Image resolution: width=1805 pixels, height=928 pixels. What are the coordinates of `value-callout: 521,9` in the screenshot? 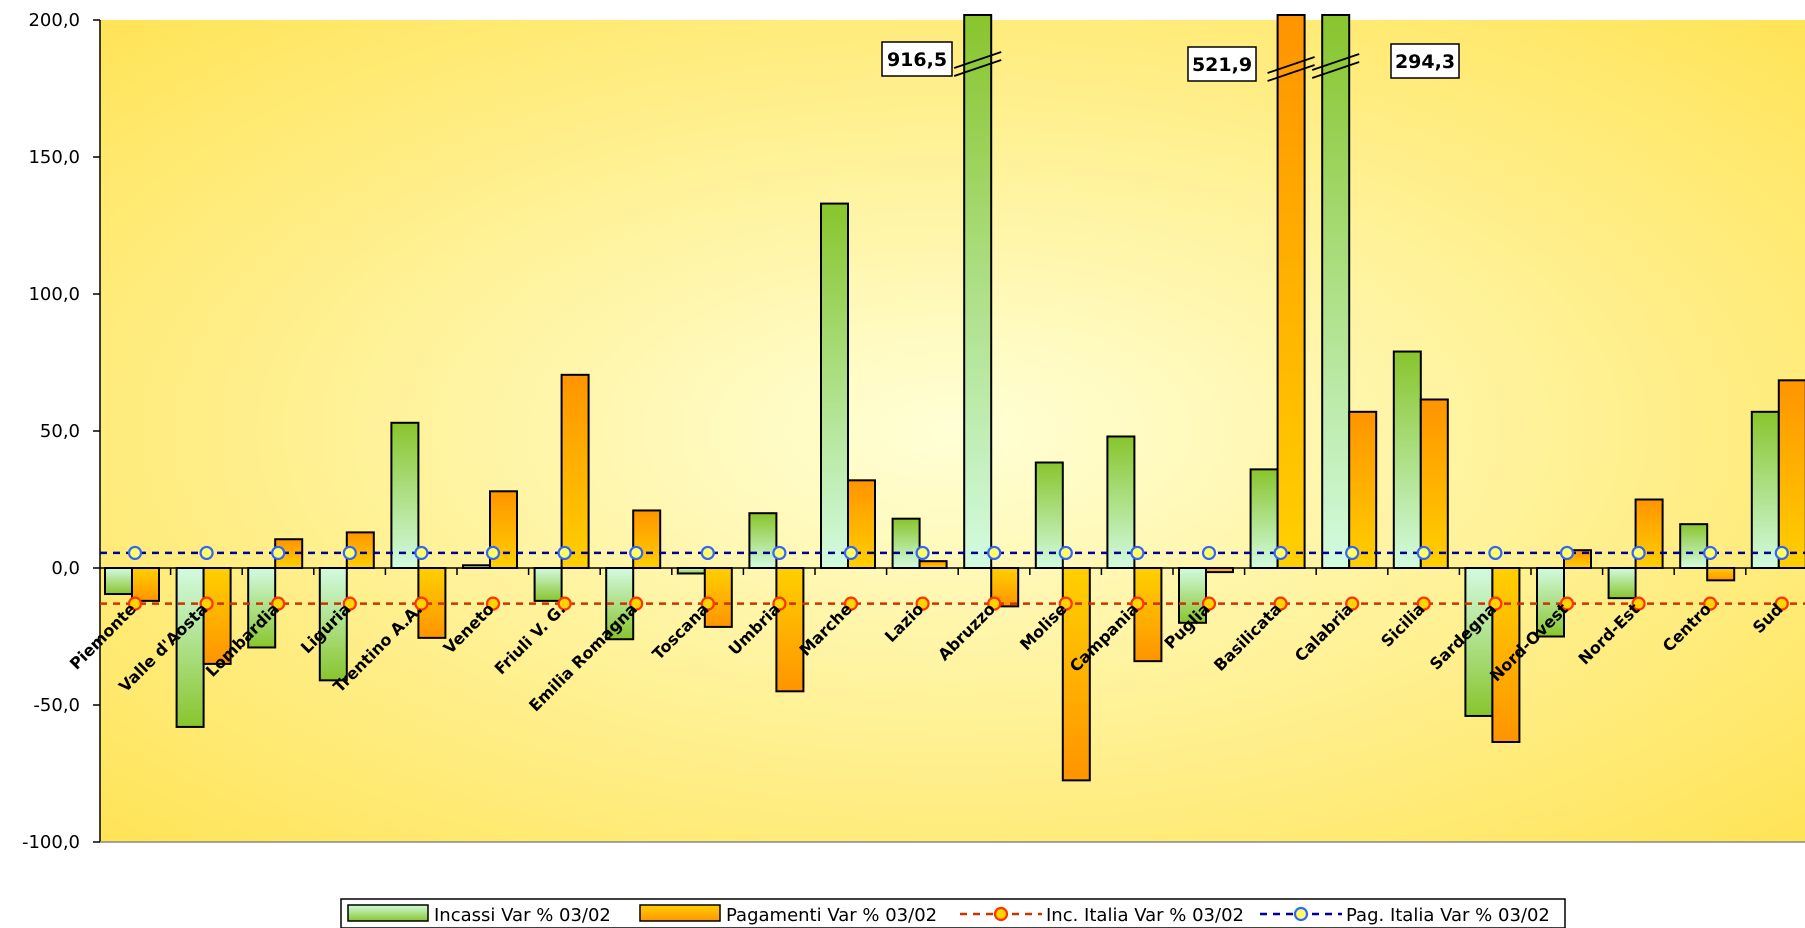 It's located at (1222, 65).